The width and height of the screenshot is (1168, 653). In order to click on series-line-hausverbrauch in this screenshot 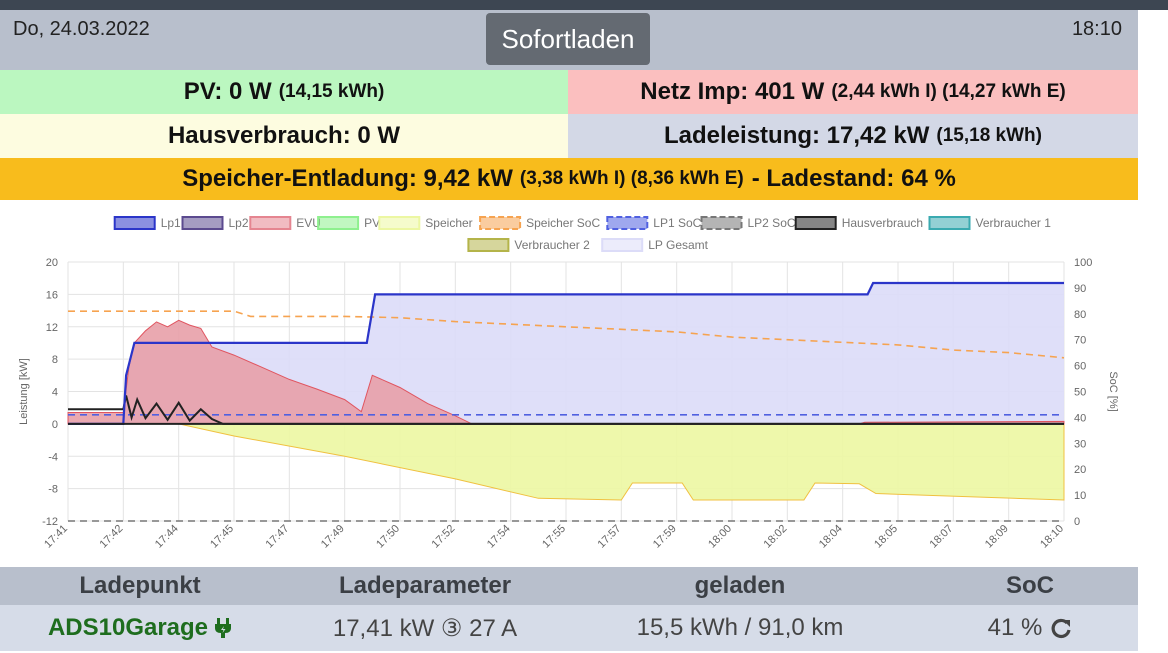, I will do `click(566, 410)`.